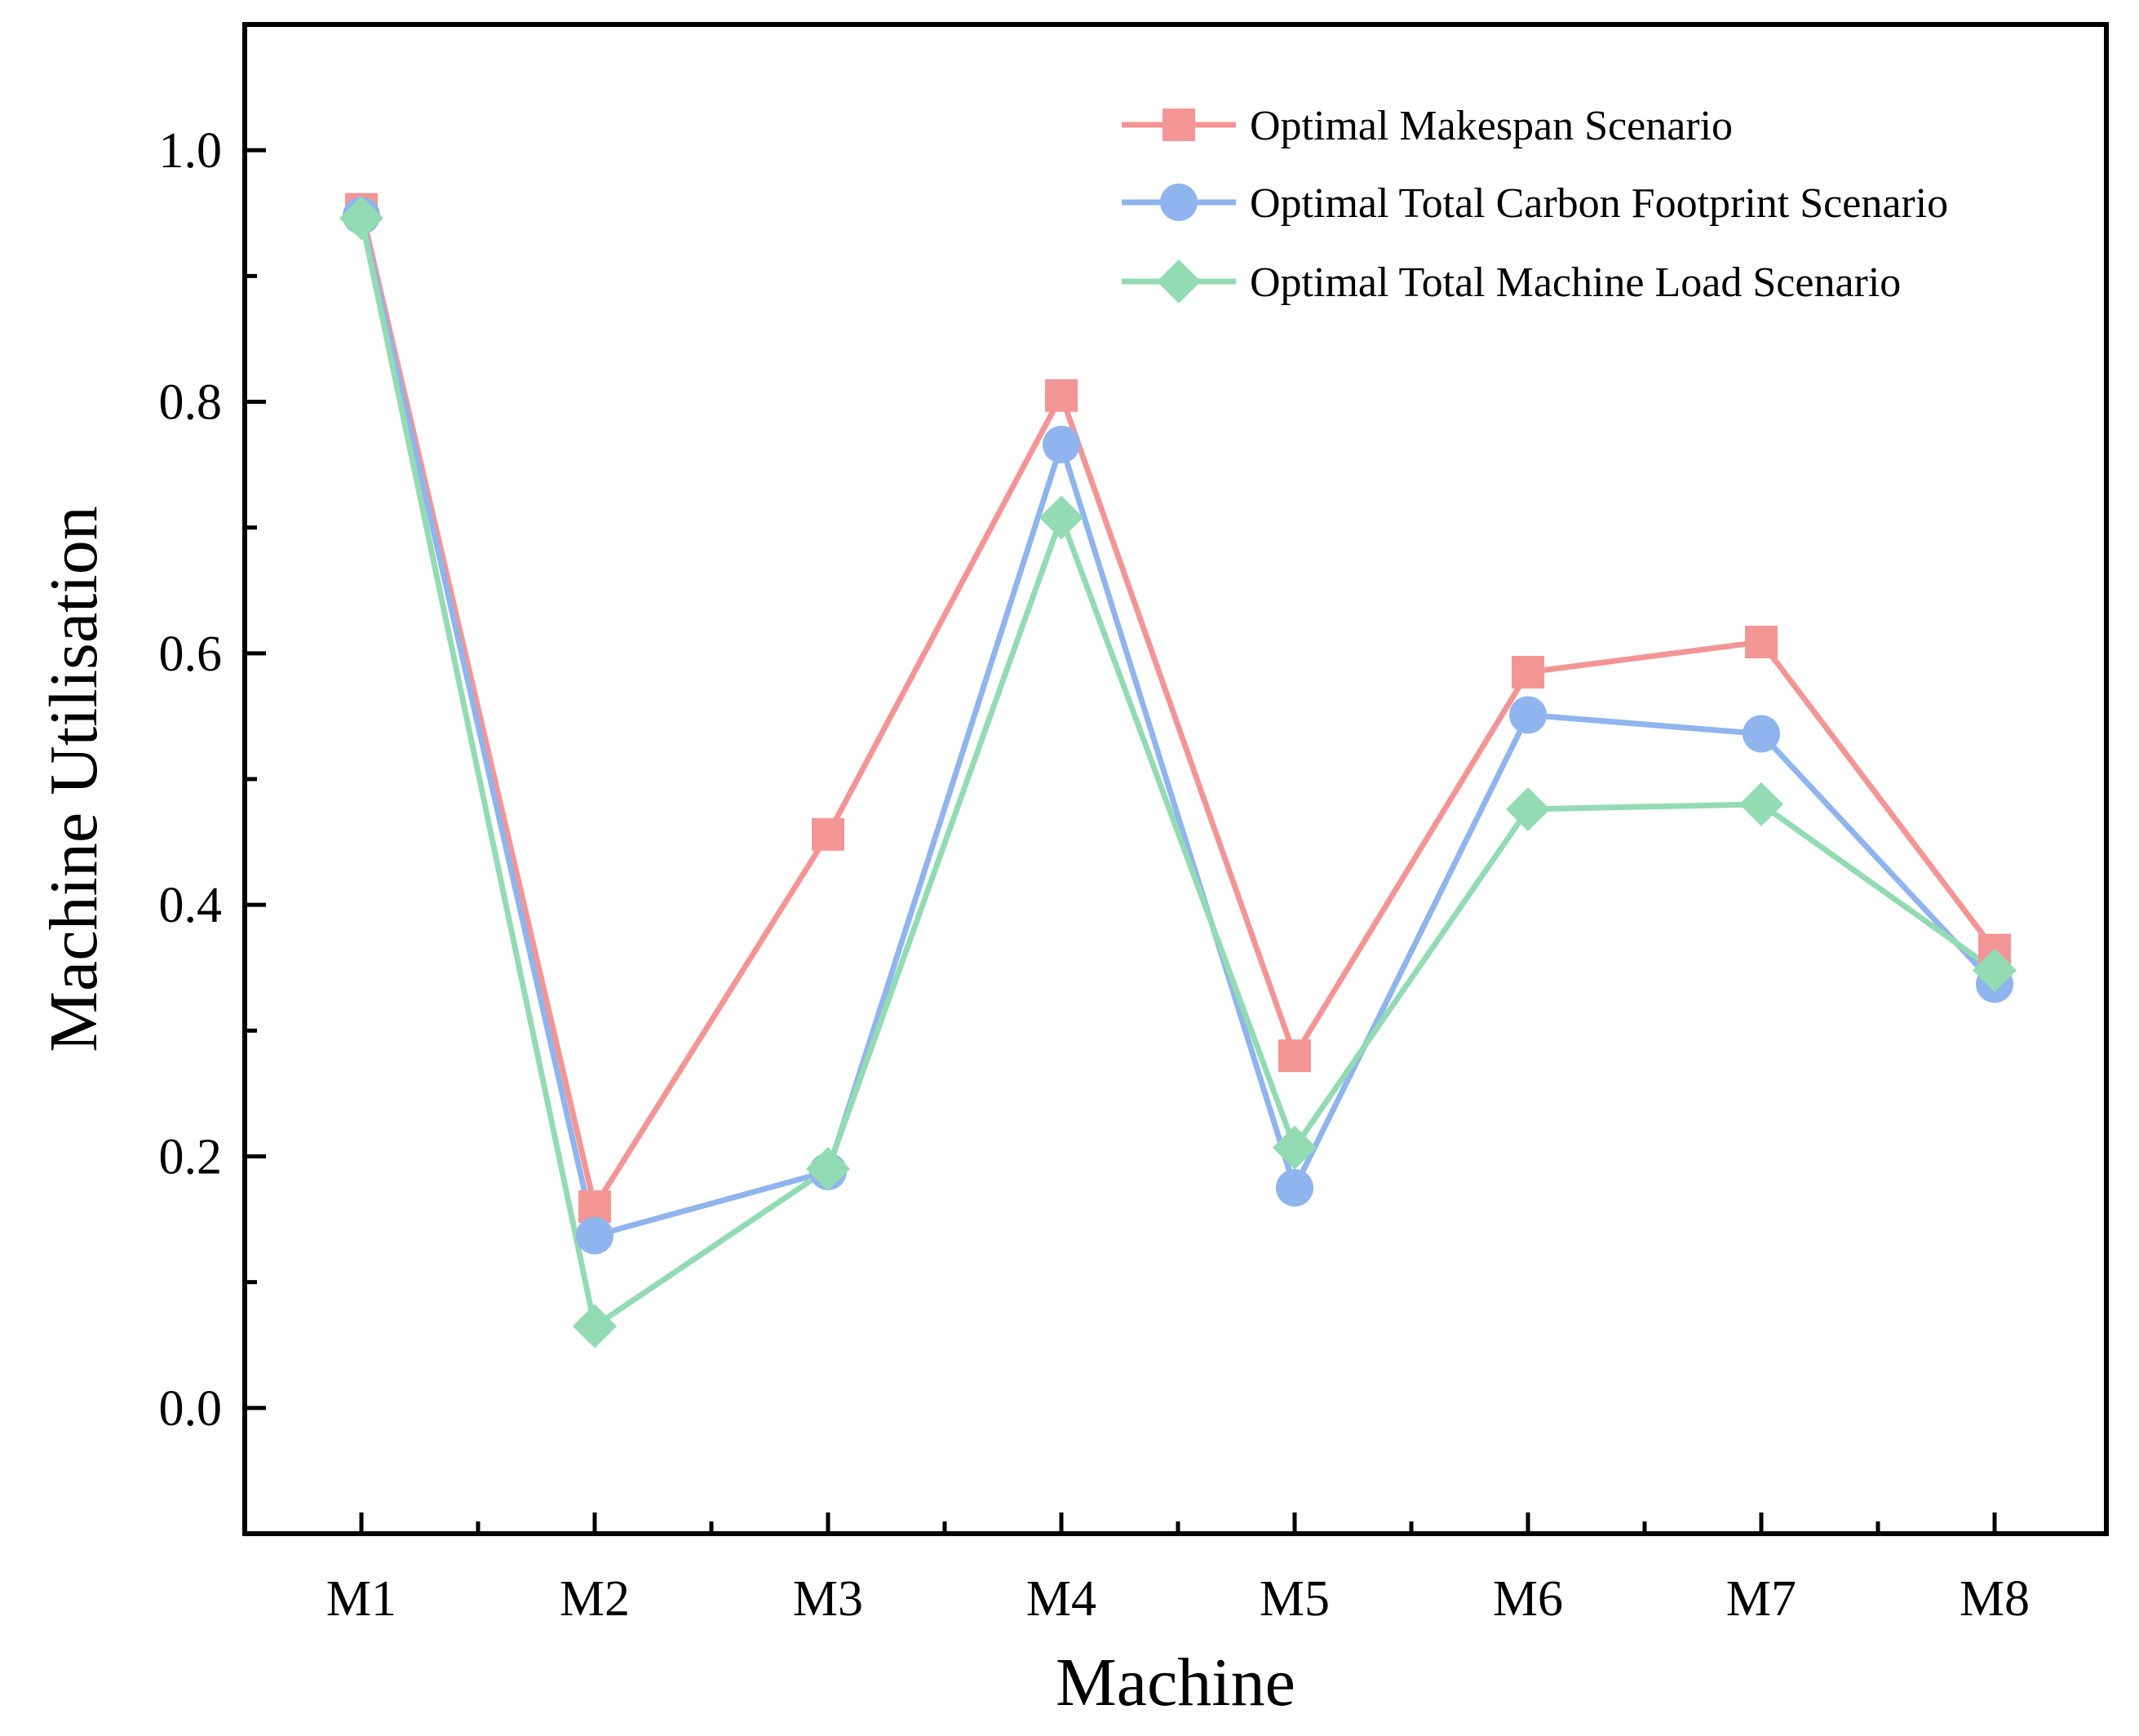 The image size is (2139, 1736). I want to click on series-2-point-m5, so click(1294, 1188).